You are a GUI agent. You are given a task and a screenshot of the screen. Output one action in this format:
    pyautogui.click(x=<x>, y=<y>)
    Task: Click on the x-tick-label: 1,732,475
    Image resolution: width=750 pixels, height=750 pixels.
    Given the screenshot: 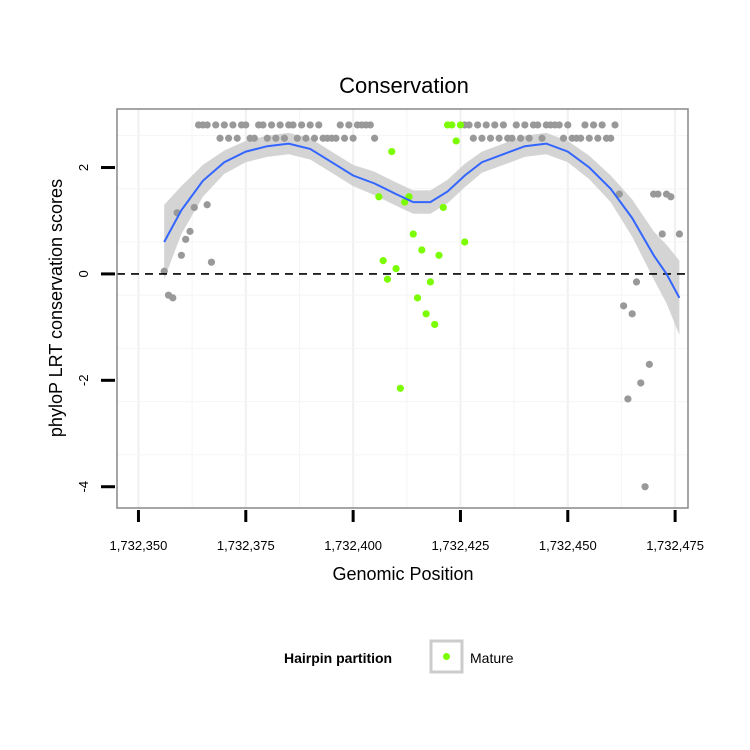 What is the action you would take?
    pyautogui.click(x=675, y=545)
    